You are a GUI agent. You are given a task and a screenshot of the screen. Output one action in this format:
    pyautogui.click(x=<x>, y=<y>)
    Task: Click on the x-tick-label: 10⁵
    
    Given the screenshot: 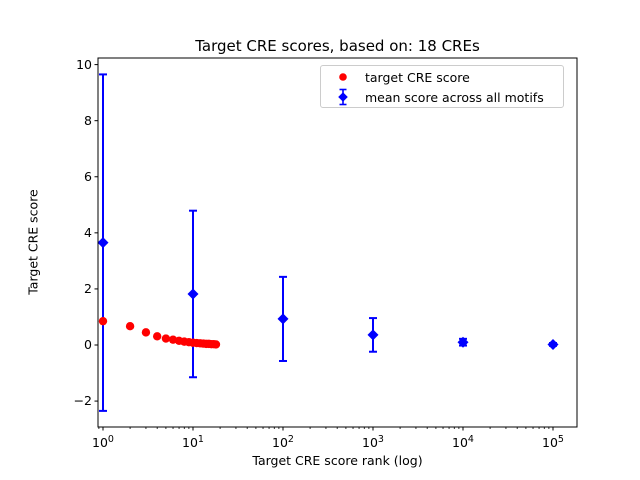 What is the action you would take?
    pyautogui.click(x=553, y=442)
    